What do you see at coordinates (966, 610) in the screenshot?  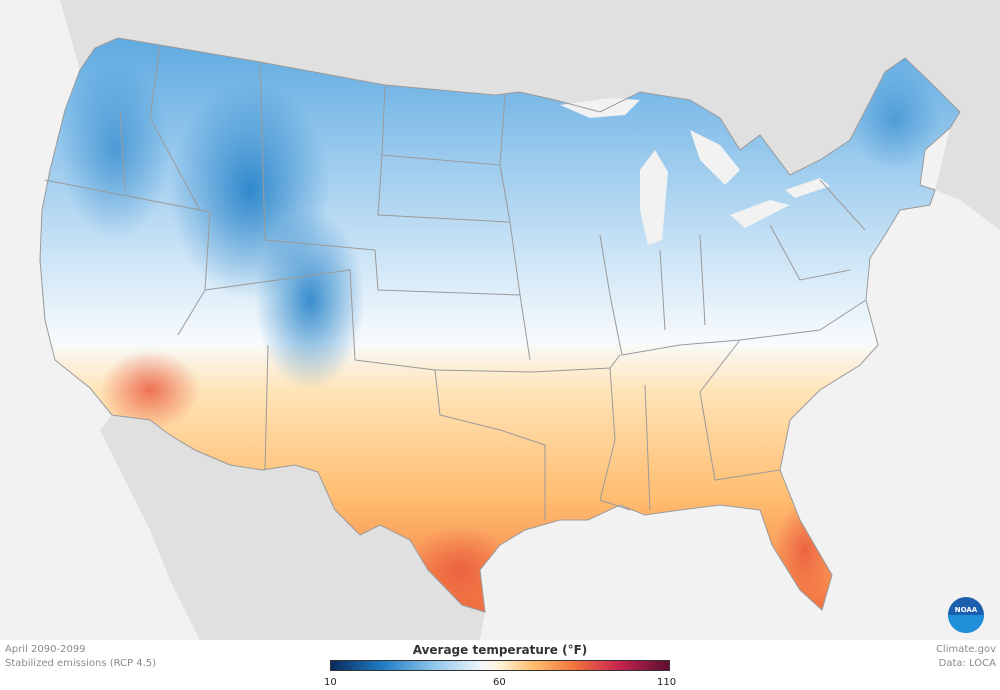 I see `noaa-logo-text: NOAA` at bounding box center [966, 610].